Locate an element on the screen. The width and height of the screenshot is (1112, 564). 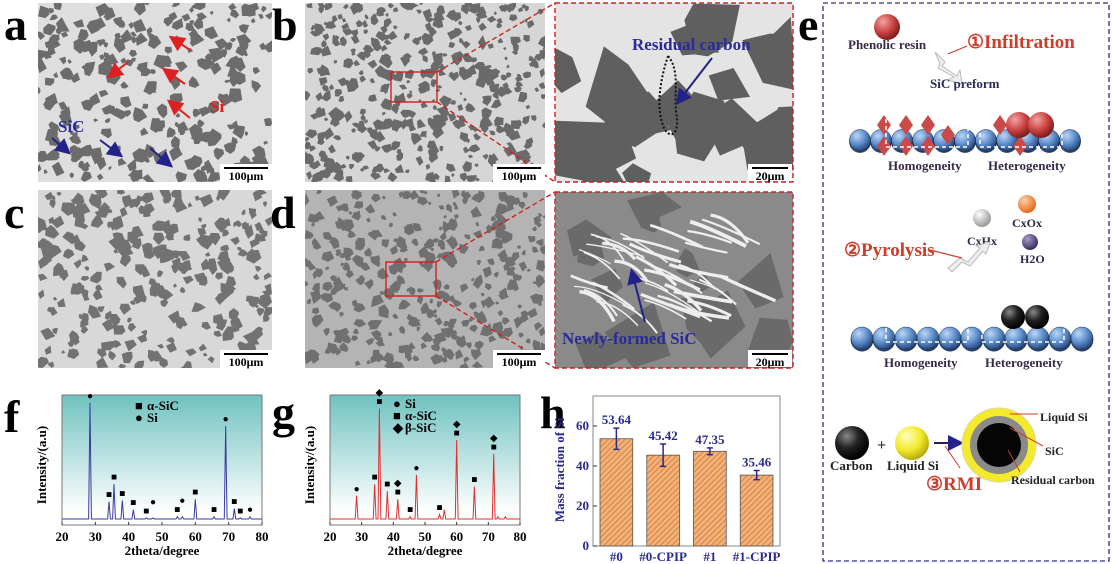
x-axis-label: 2theta/degree is located at coordinates (425, 550).